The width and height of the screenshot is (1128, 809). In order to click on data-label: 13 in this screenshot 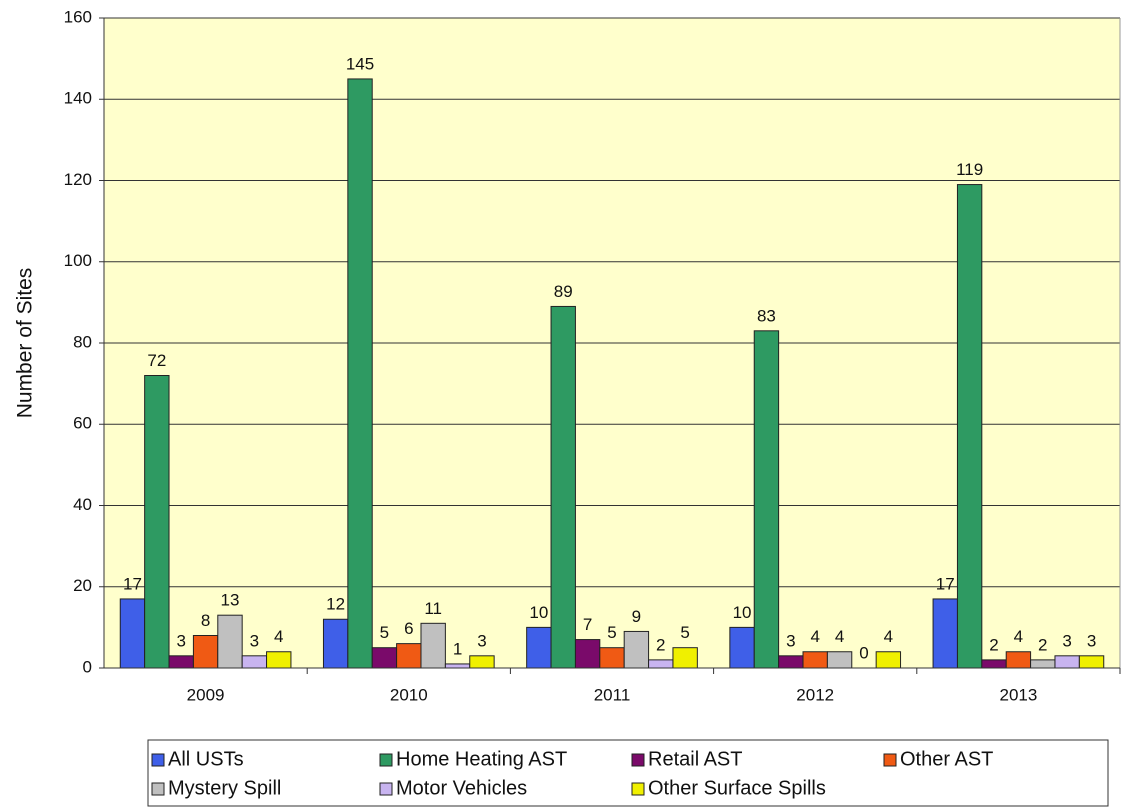, I will do `click(230, 600)`.